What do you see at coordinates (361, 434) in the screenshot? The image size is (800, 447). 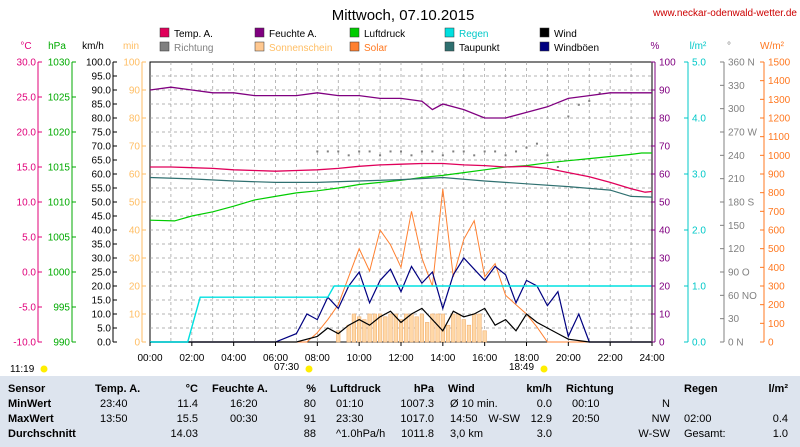 I see `stats-durchschnitt-p_time: ^1.0hPa/h` at bounding box center [361, 434].